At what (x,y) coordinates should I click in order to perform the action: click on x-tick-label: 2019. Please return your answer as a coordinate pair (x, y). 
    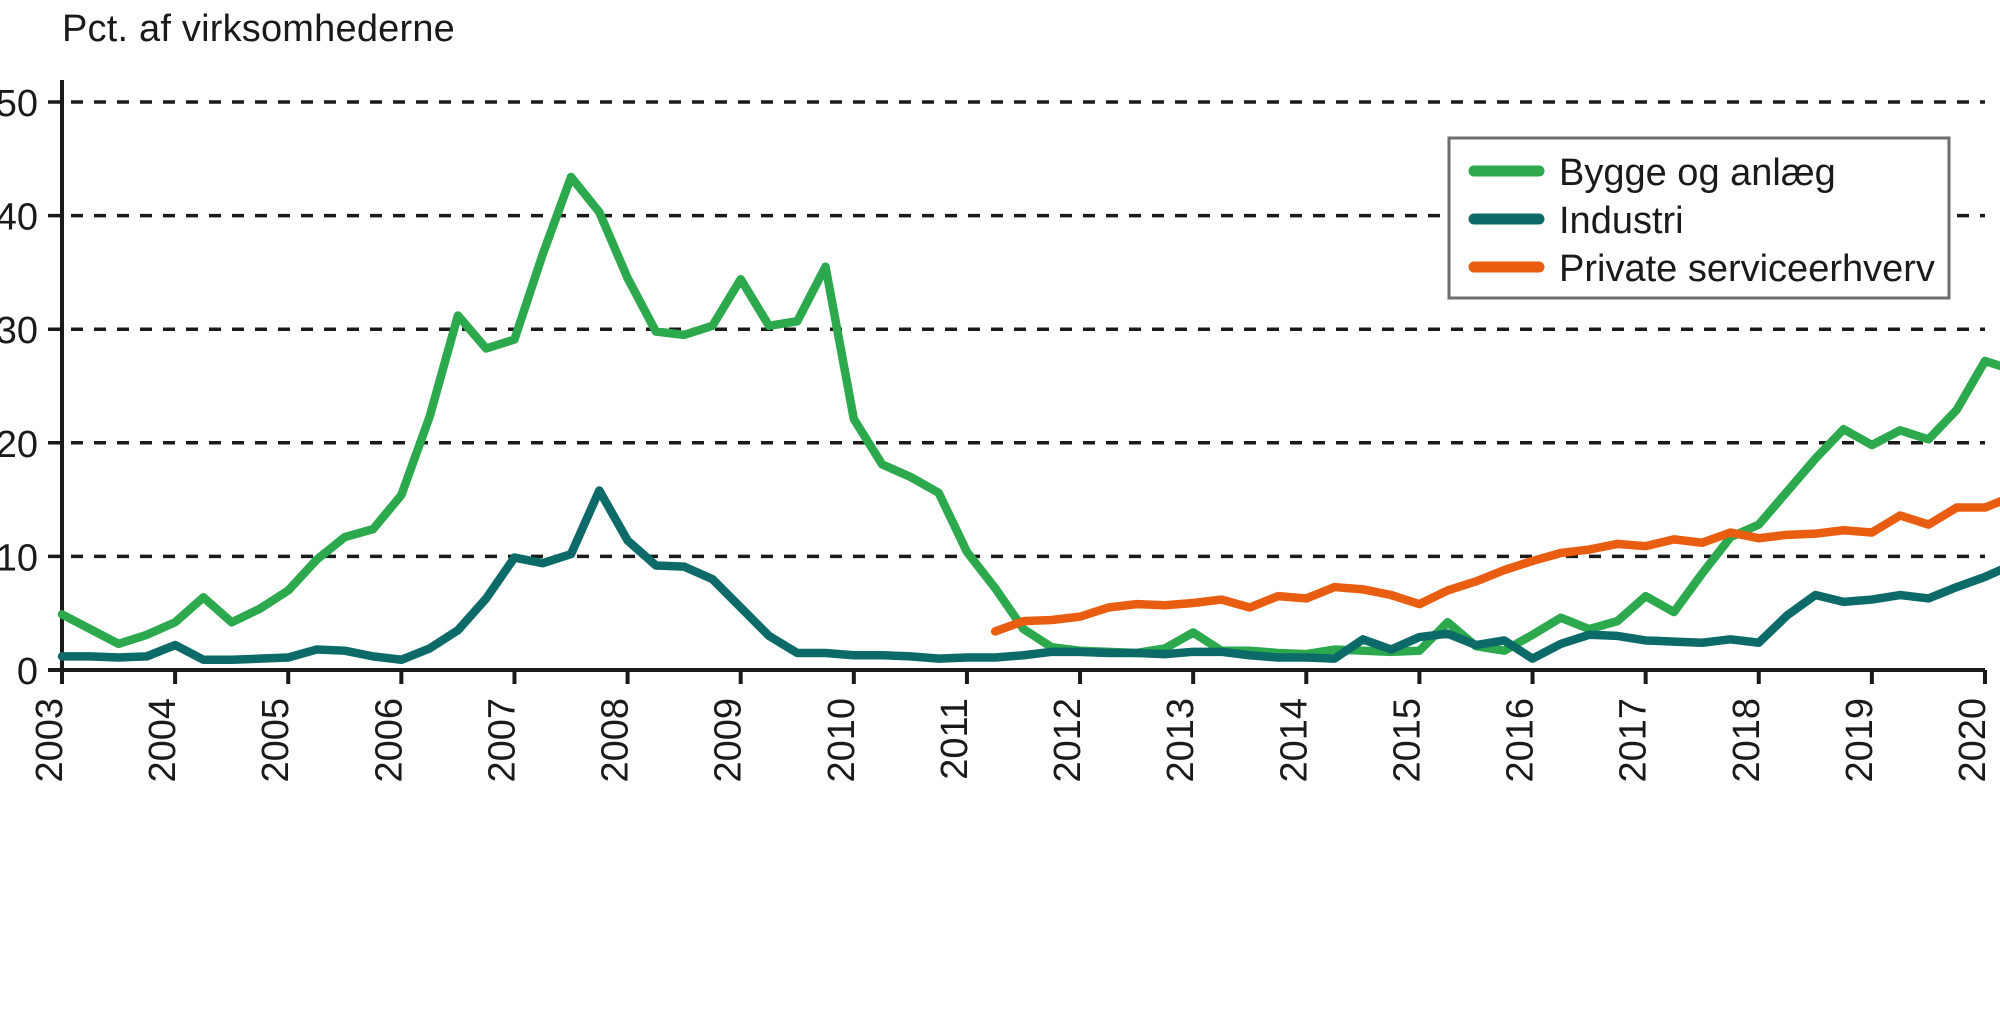
    Looking at the image, I should click on (1860, 740).